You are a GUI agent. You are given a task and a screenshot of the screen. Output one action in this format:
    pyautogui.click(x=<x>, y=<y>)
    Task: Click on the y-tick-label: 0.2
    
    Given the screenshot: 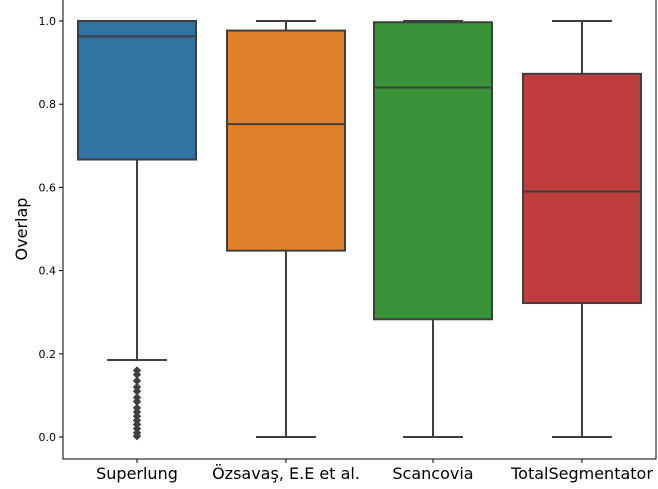 What is the action you would take?
    pyautogui.click(x=48, y=354)
    